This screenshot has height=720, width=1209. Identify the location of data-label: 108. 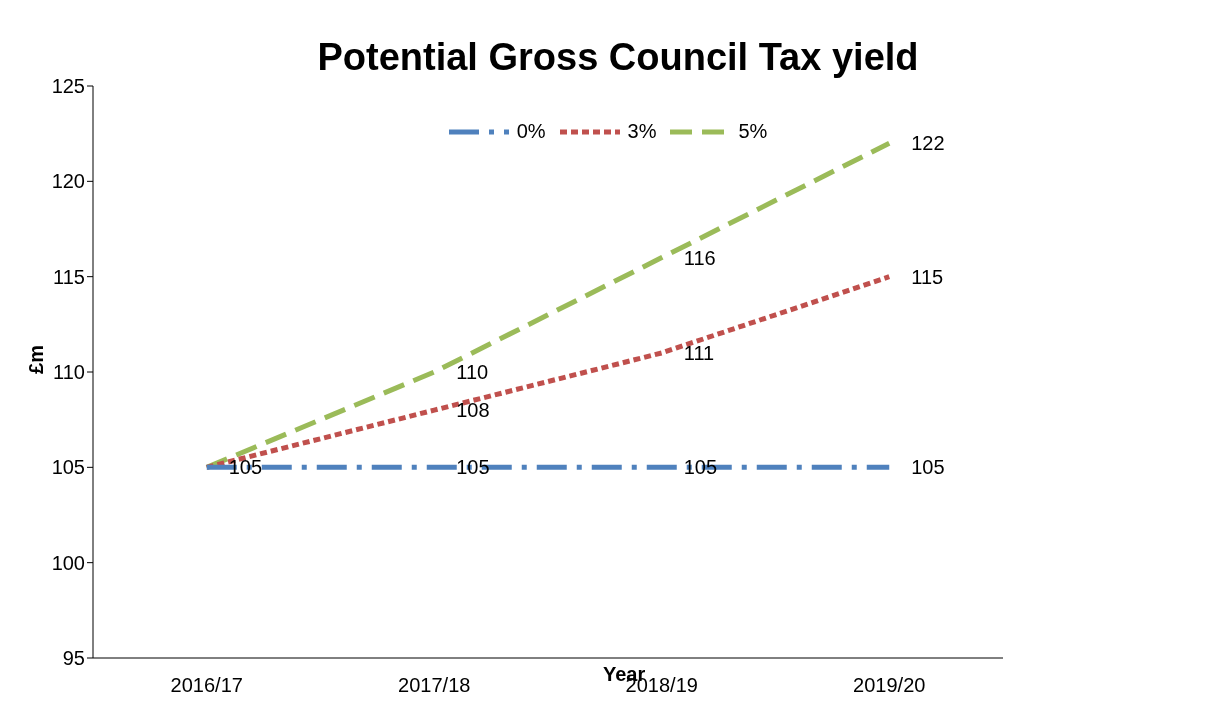
(473, 410).